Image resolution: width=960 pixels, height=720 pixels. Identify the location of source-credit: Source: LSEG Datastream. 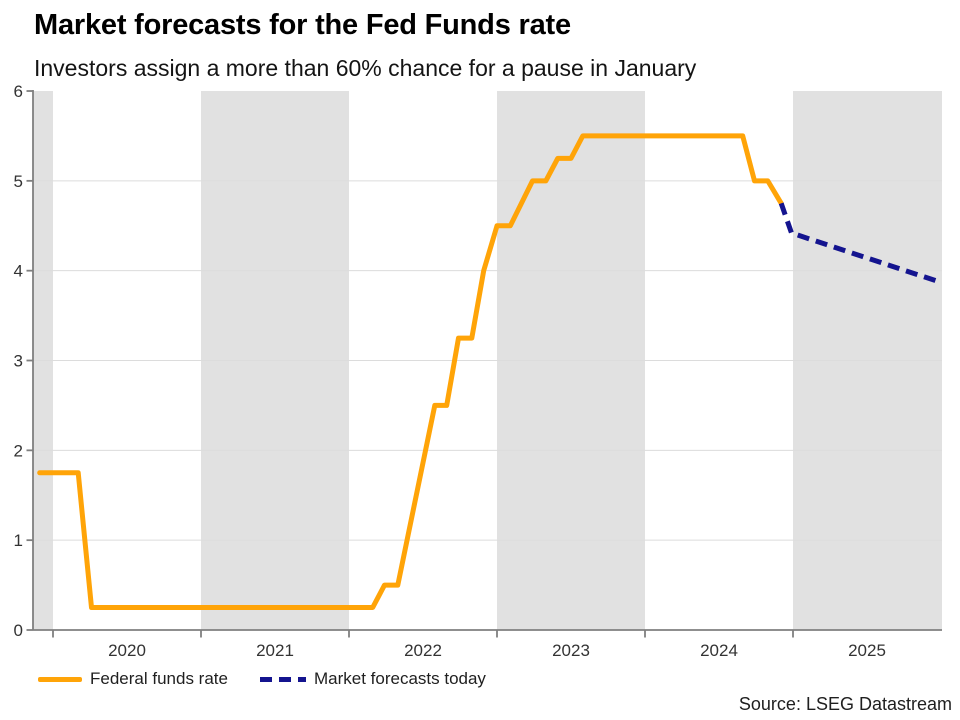
(845, 704).